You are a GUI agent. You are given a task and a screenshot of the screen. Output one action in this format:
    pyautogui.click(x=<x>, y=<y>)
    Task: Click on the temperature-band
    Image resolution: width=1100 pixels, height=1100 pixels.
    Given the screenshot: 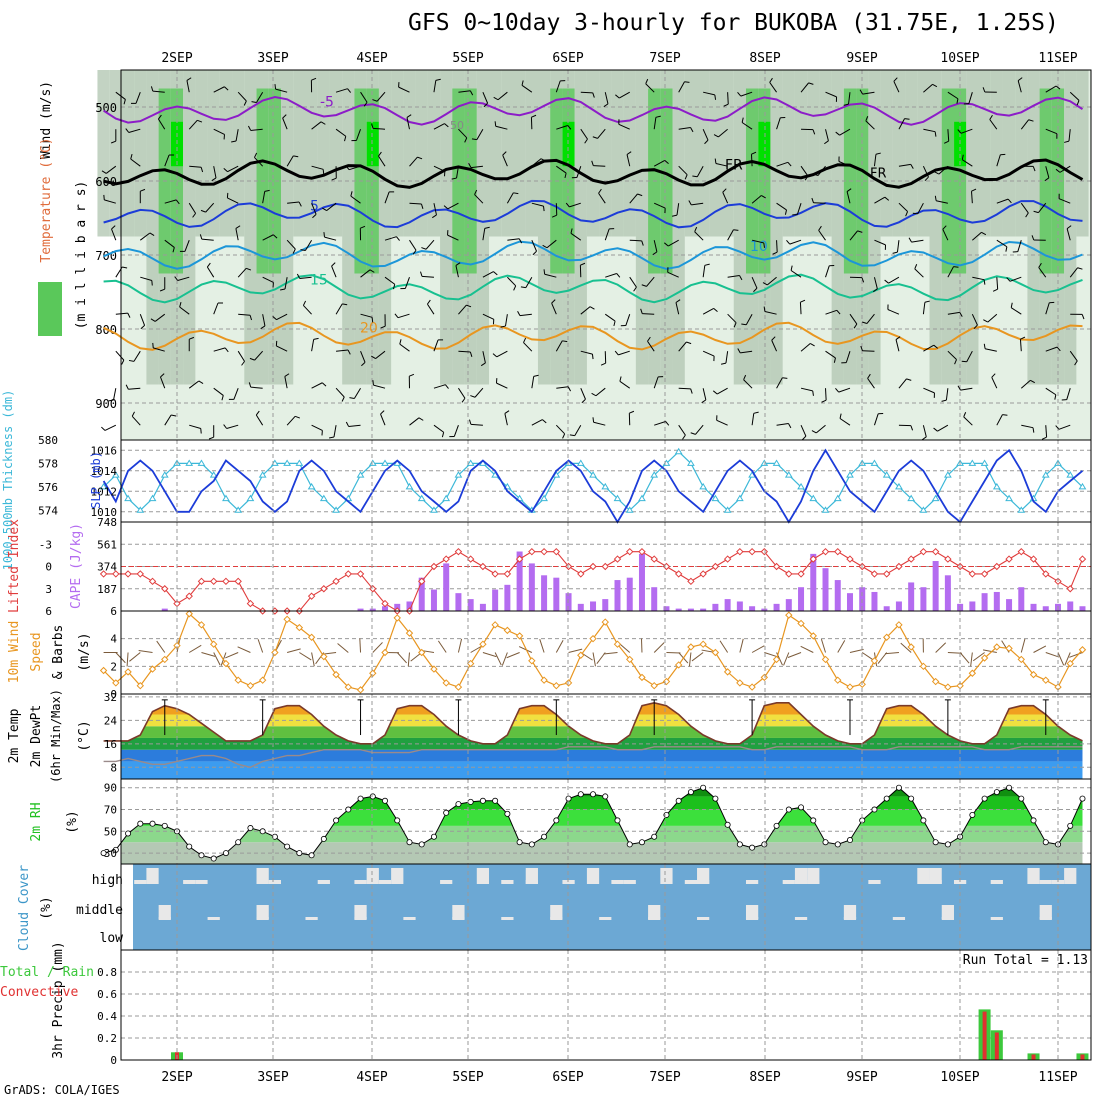 What is the action you would take?
    pyautogui.click(x=602, y=743)
    